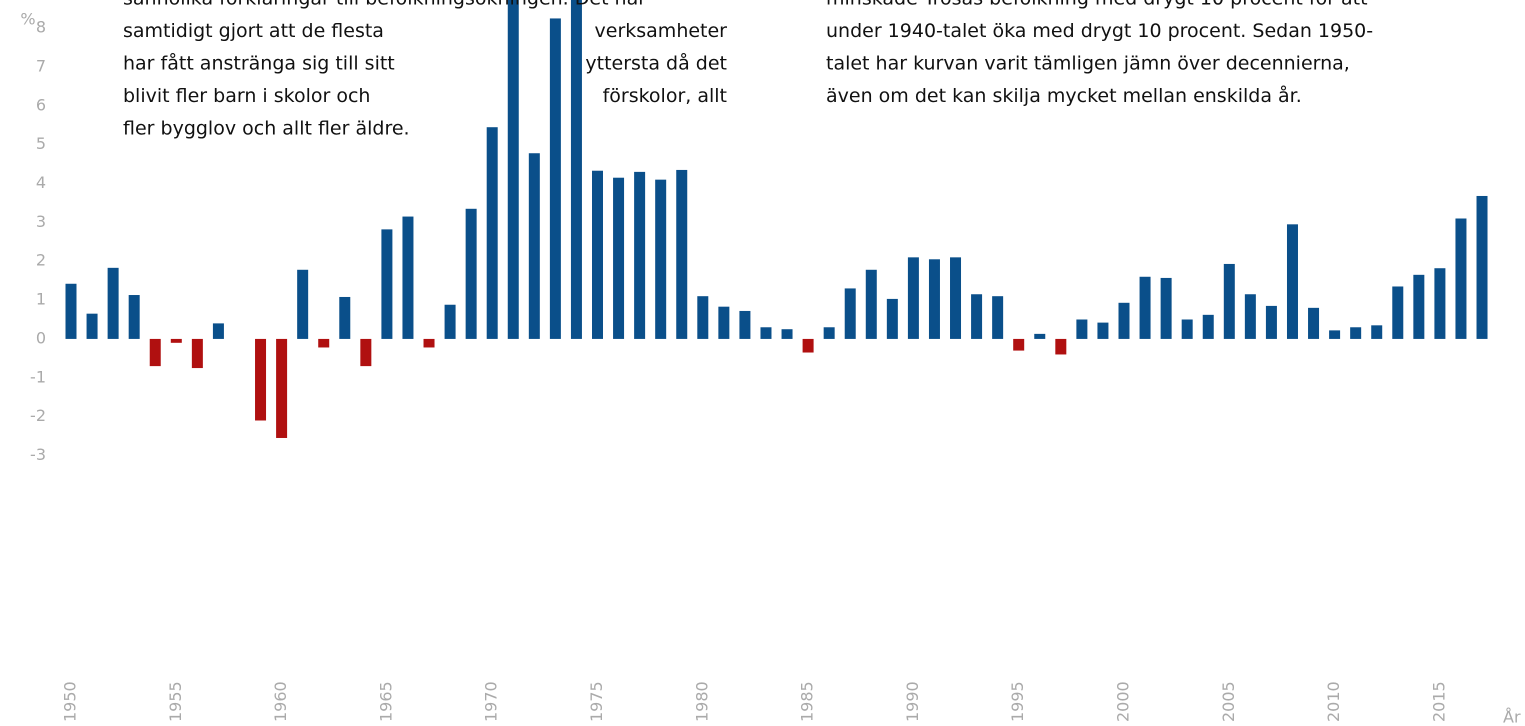 This screenshot has width=1525, height=726. Describe the element at coordinates (38, 454) in the screenshot. I see `y-tick-label: -3` at that location.